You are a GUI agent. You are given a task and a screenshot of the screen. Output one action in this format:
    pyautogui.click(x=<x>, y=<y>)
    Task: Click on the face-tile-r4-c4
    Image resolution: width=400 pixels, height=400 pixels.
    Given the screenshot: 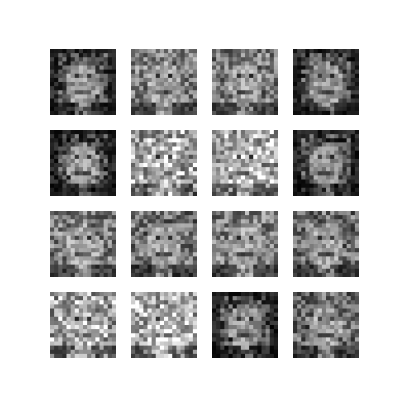 What is the action you would take?
    pyautogui.click(x=326, y=325)
    